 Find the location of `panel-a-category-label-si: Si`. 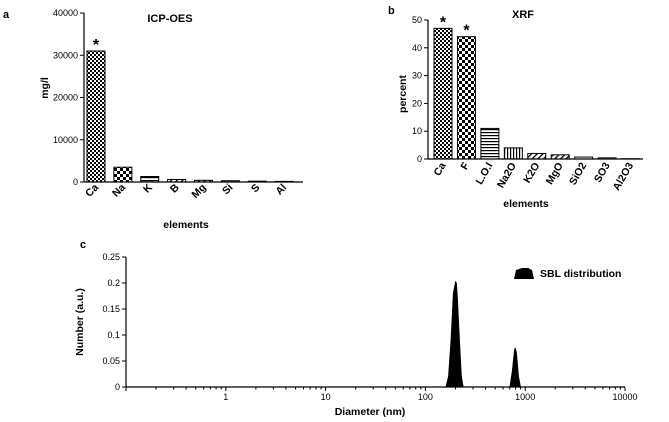

panel-a-category-label-si: Si is located at coordinates (228, 190).